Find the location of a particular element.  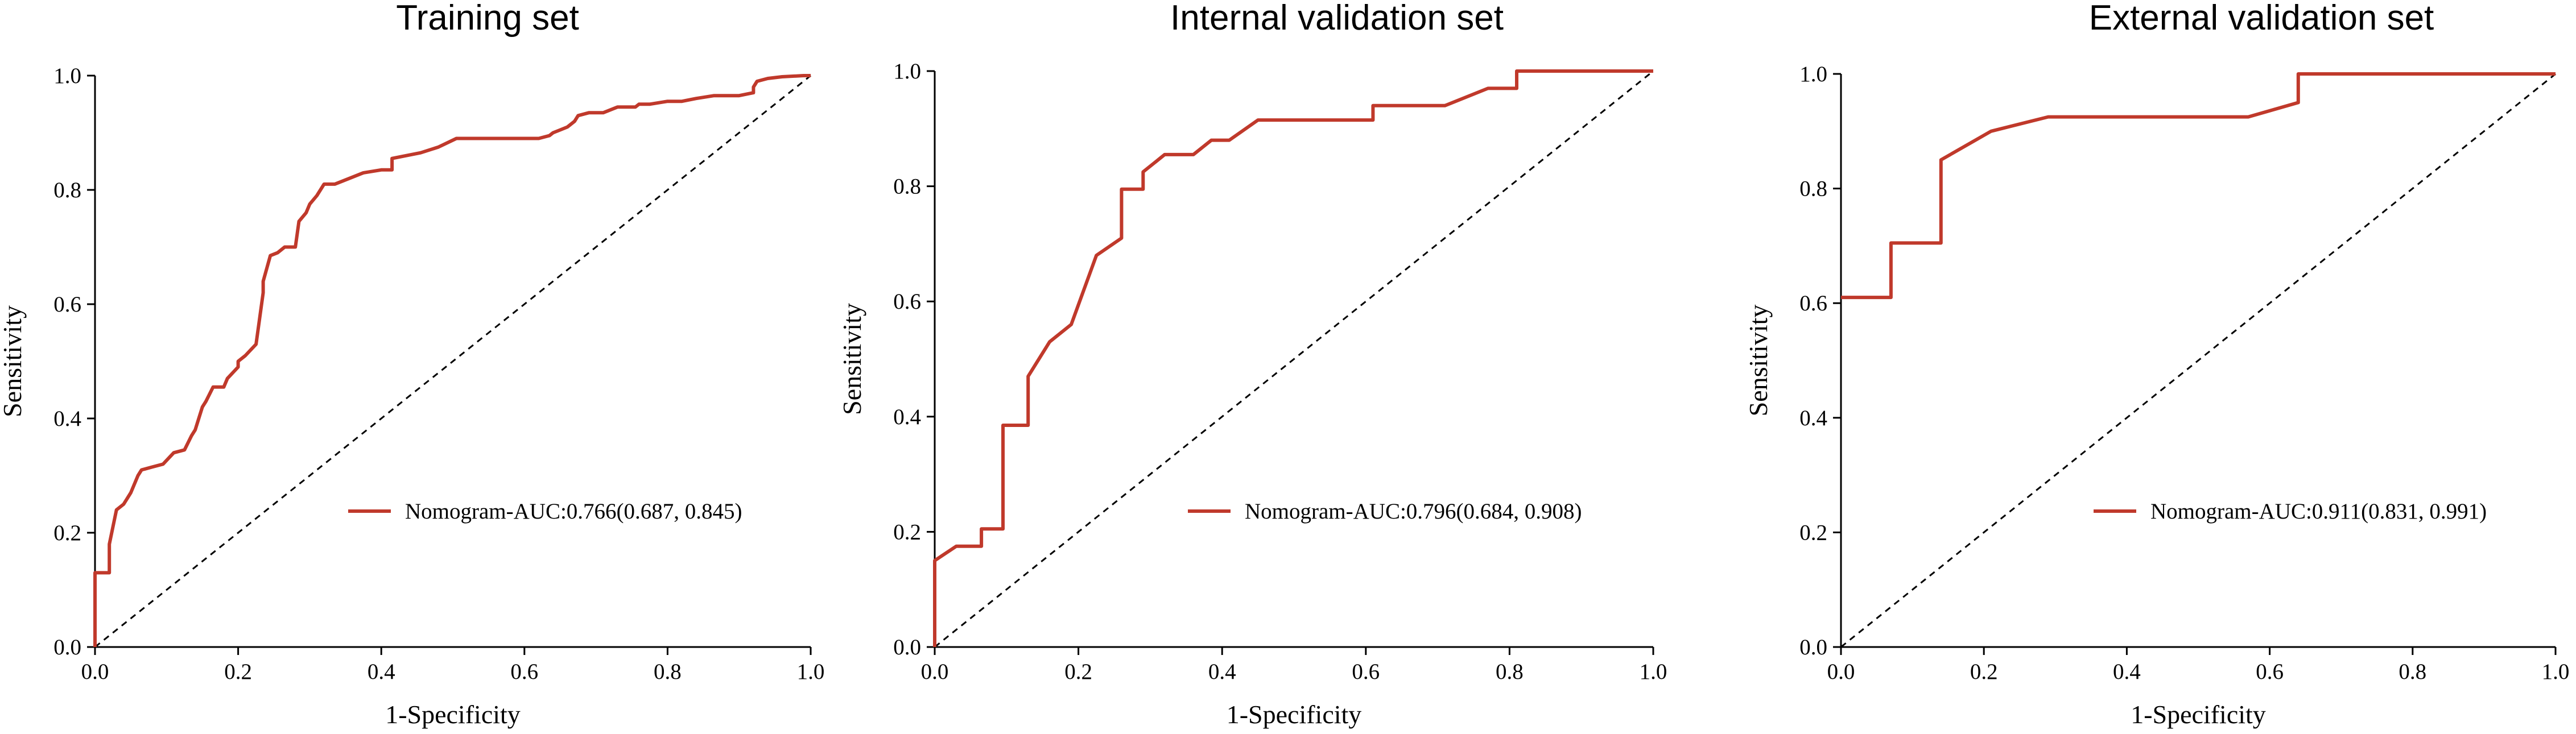

legend-label: Nomogram-AUC:0.766(0.687, 0.845) is located at coordinates (574, 511).